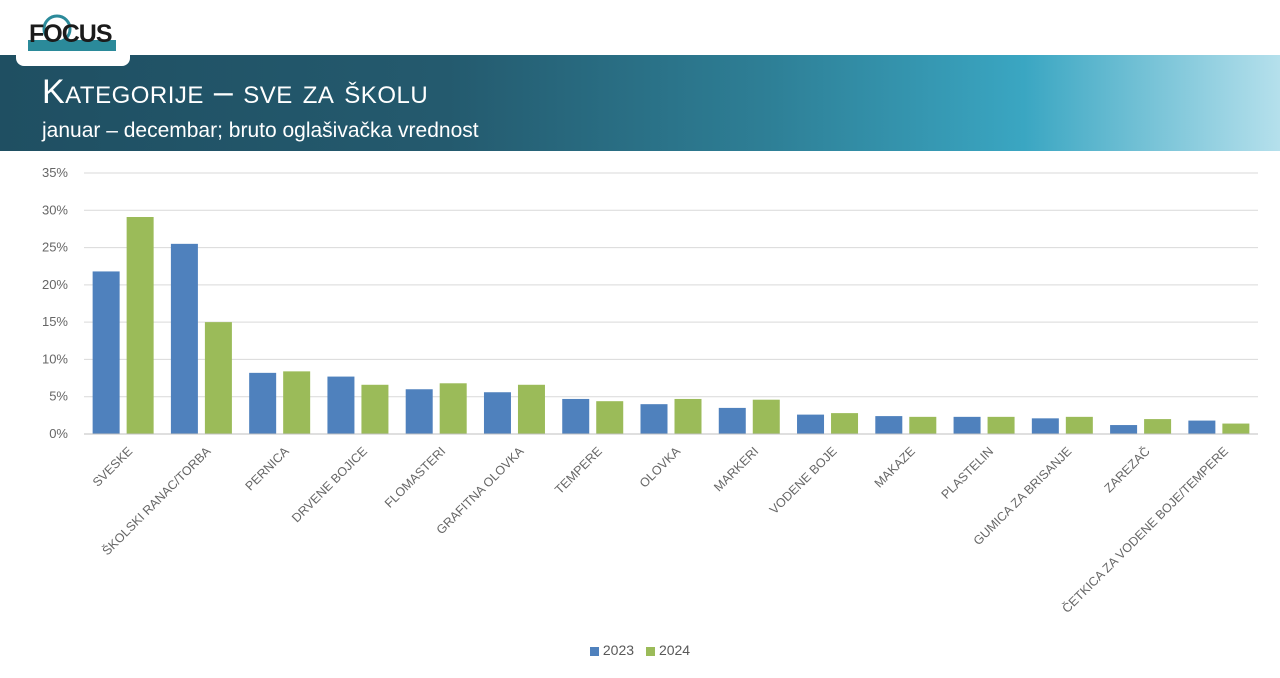 The image size is (1280, 678). What do you see at coordinates (58, 433) in the screenshot?
I see `y-tick-label: 0%` at bounding box center [58, 433].